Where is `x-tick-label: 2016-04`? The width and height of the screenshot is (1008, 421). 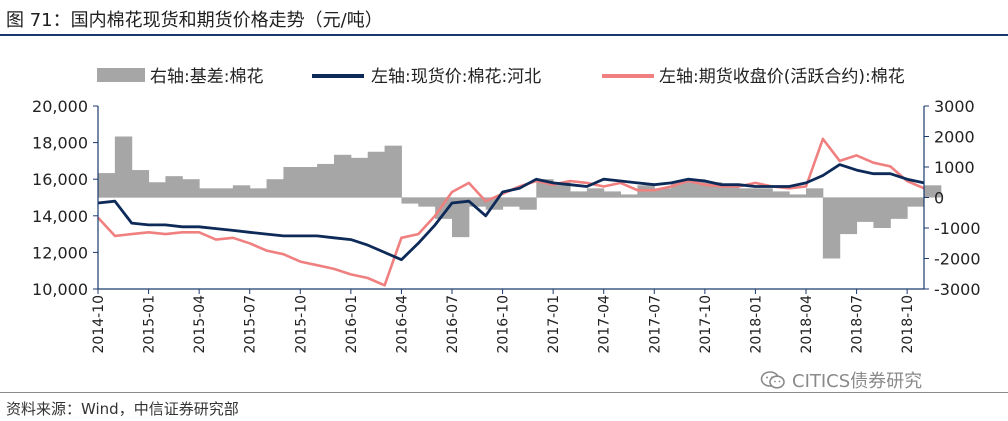
x-tick-label: 2016-04 is located at coordinates (402, 324).